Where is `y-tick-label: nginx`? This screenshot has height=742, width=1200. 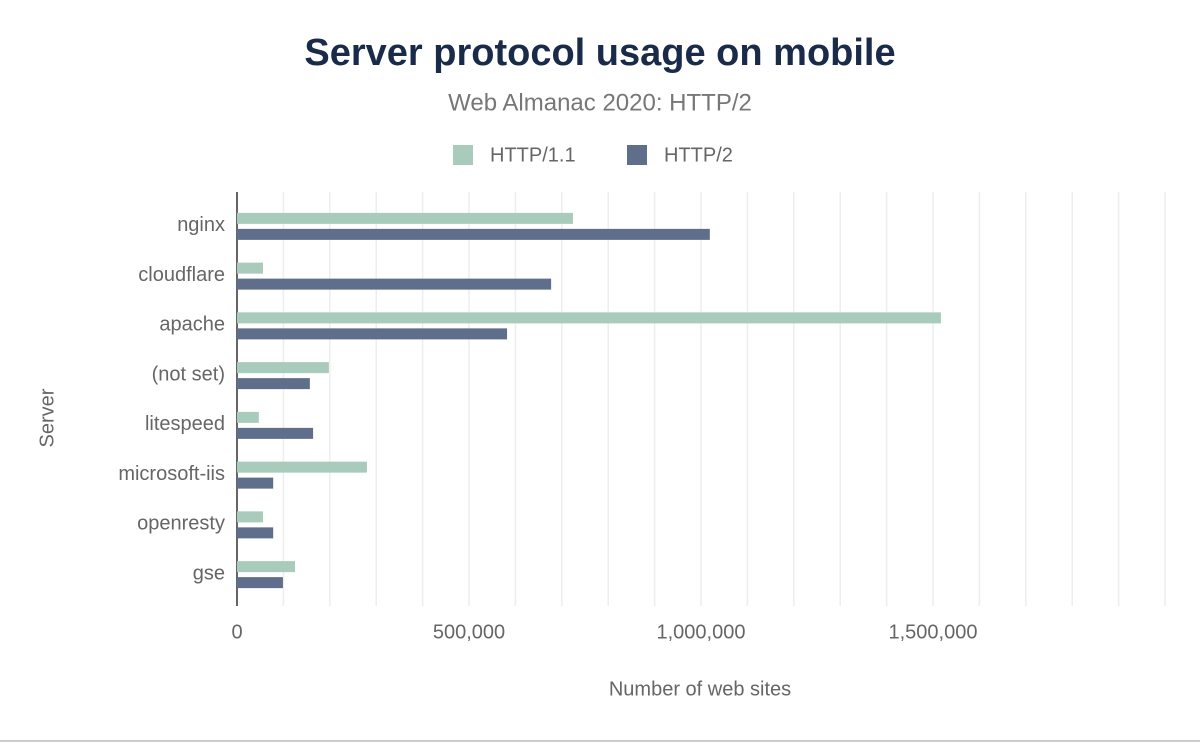 y-tick-label: nginx is located at coordinates (201, 225).